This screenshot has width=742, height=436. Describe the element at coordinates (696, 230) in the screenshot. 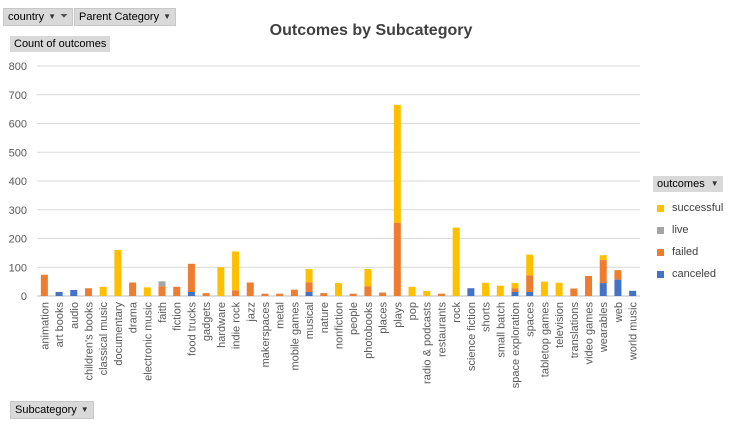

I see `legend-item-live: live` at that location.